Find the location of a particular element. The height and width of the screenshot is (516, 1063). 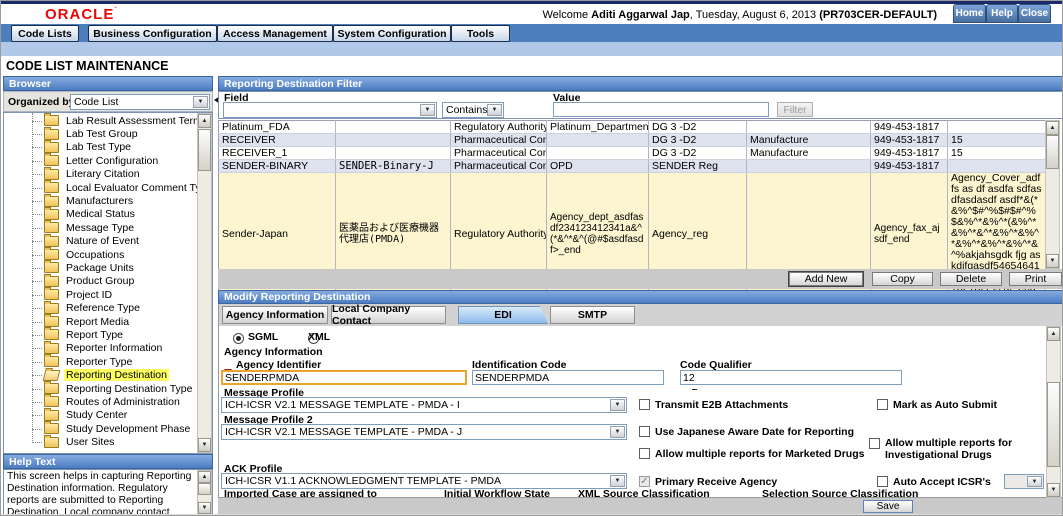

tree-item: Reporter Type is located at coordinates (100, 361).